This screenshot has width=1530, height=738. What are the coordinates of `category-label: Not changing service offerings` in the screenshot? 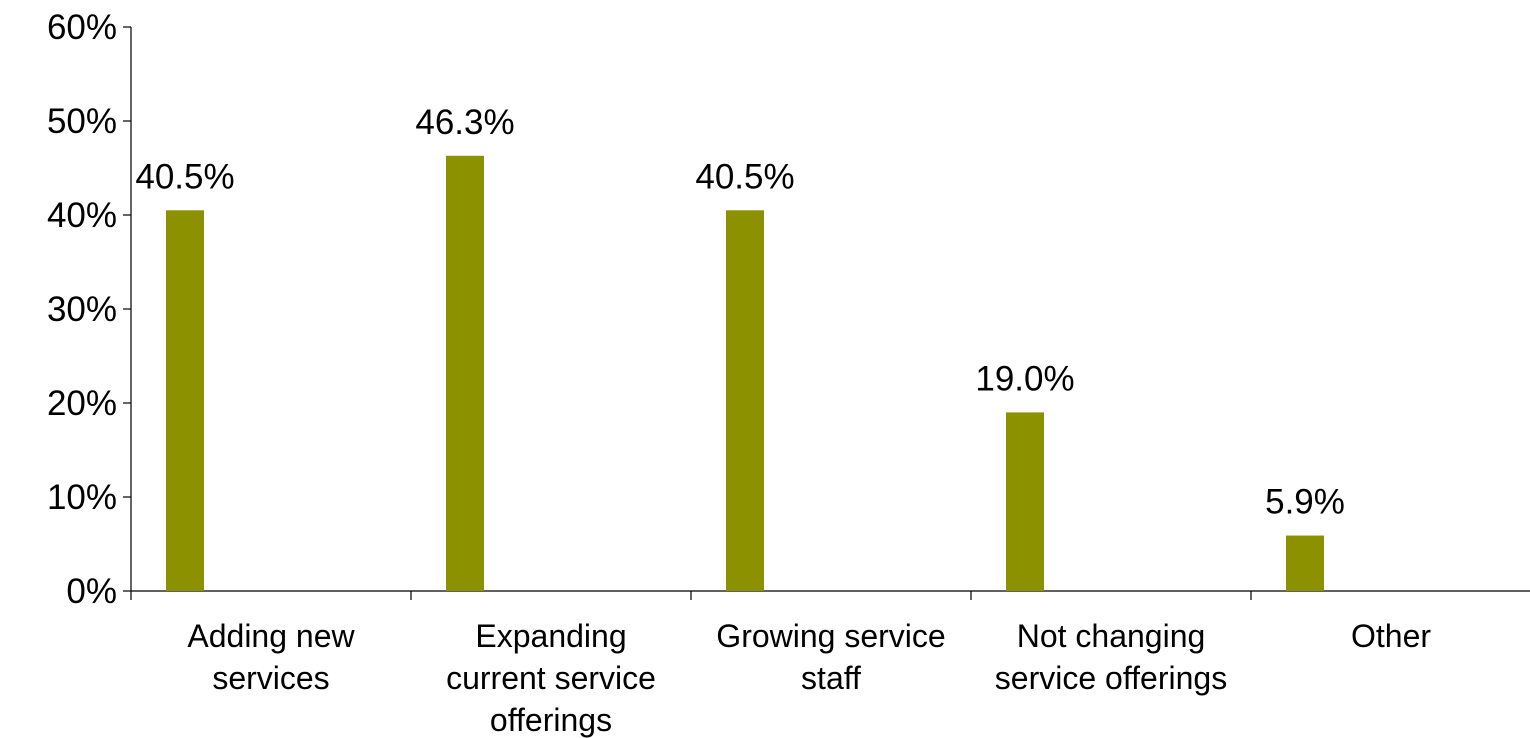 It's located at (1111, 657).